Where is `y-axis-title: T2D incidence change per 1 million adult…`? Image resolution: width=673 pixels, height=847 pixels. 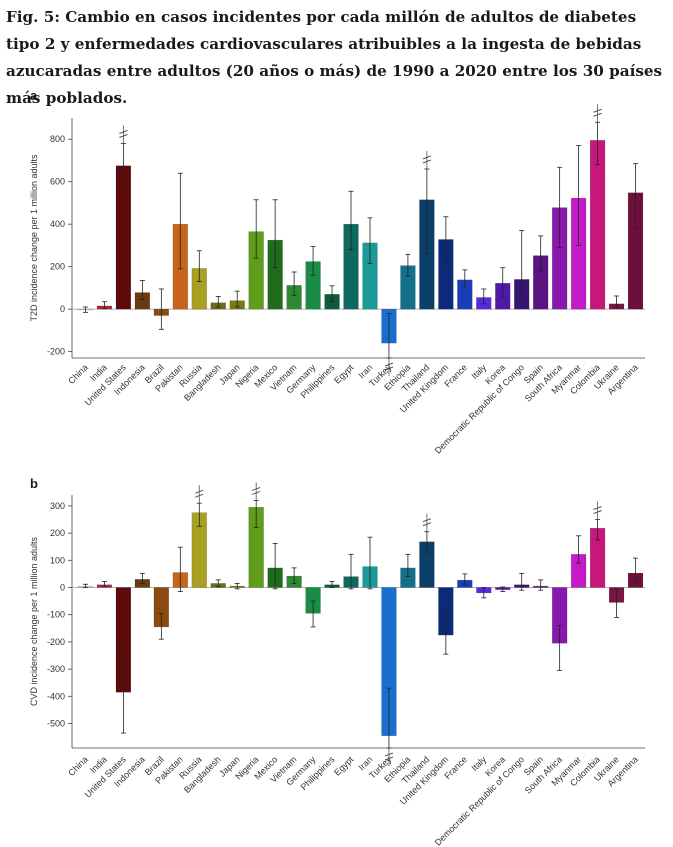
y-axis-title: T2D incidence change per 1 million adult… is located at coordinates (34, 238).